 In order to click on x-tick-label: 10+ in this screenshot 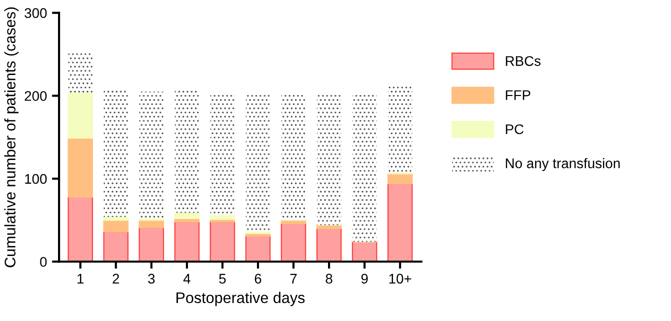, I will do `click(400, 279)`.